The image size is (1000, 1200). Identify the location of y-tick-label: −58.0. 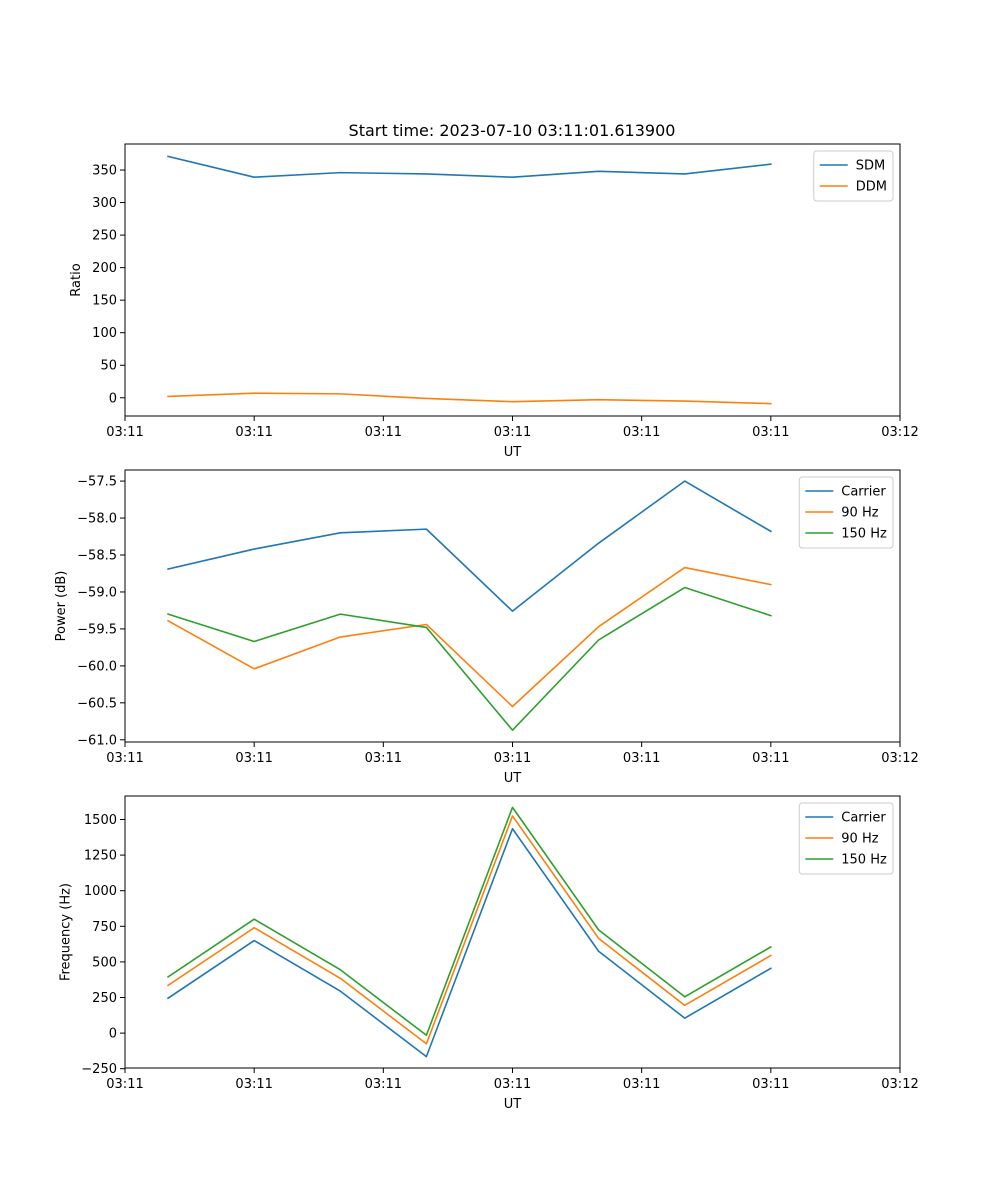
(97, 519).